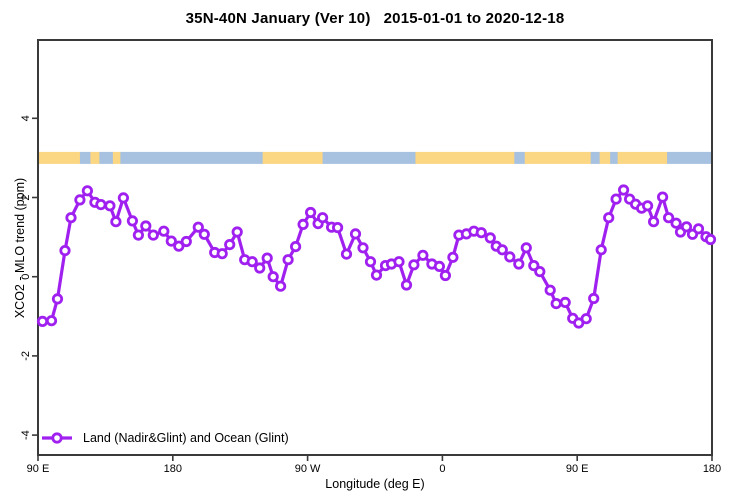  Describe the element at coordinates (186, 437) in the screenshot. I see `legend-label: Land (Nadir&Glint) and Ocean (Glint)` at that location.